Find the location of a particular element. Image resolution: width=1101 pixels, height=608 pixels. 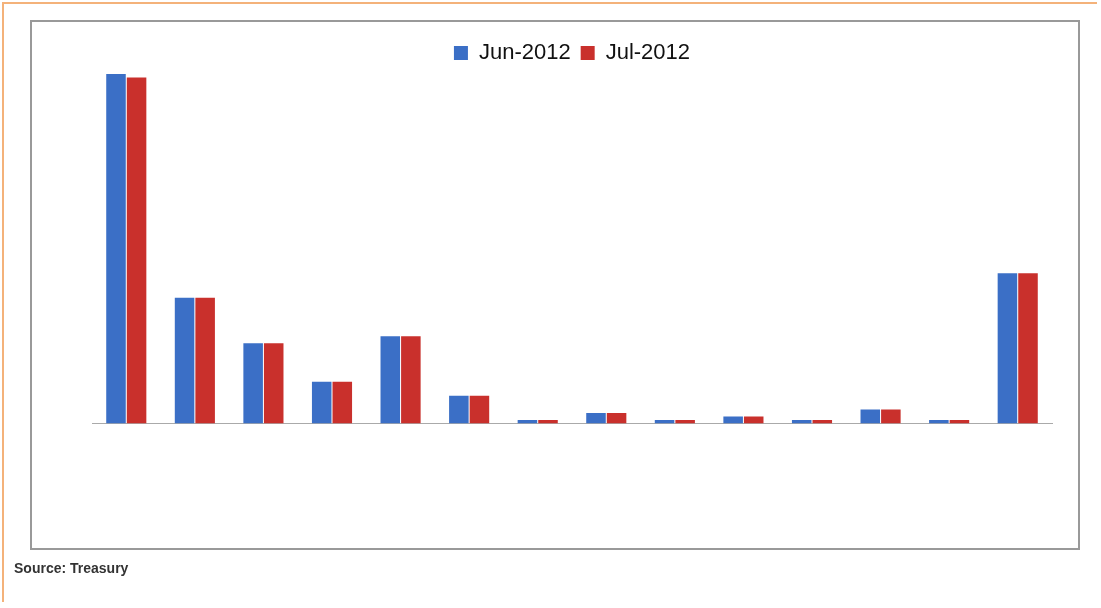

legend-label: Jul-2012 is located at coordinates (648, 52).